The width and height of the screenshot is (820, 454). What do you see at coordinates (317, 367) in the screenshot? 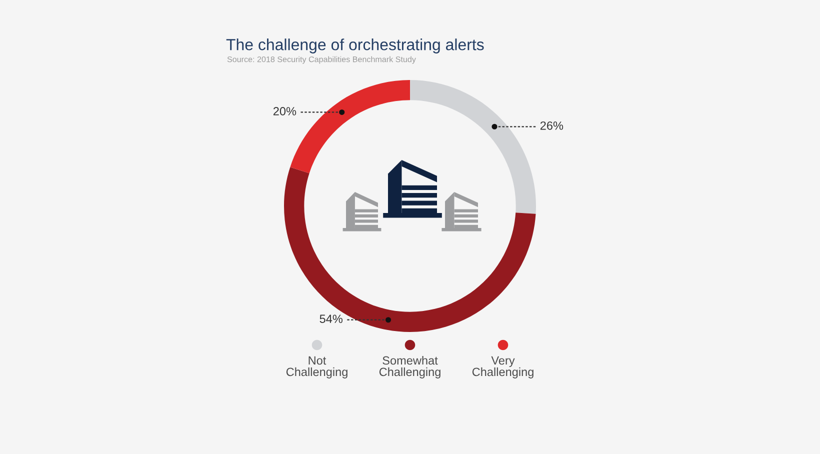
I see `legend-label: Not Challenging` at bounding box center [317, 367].